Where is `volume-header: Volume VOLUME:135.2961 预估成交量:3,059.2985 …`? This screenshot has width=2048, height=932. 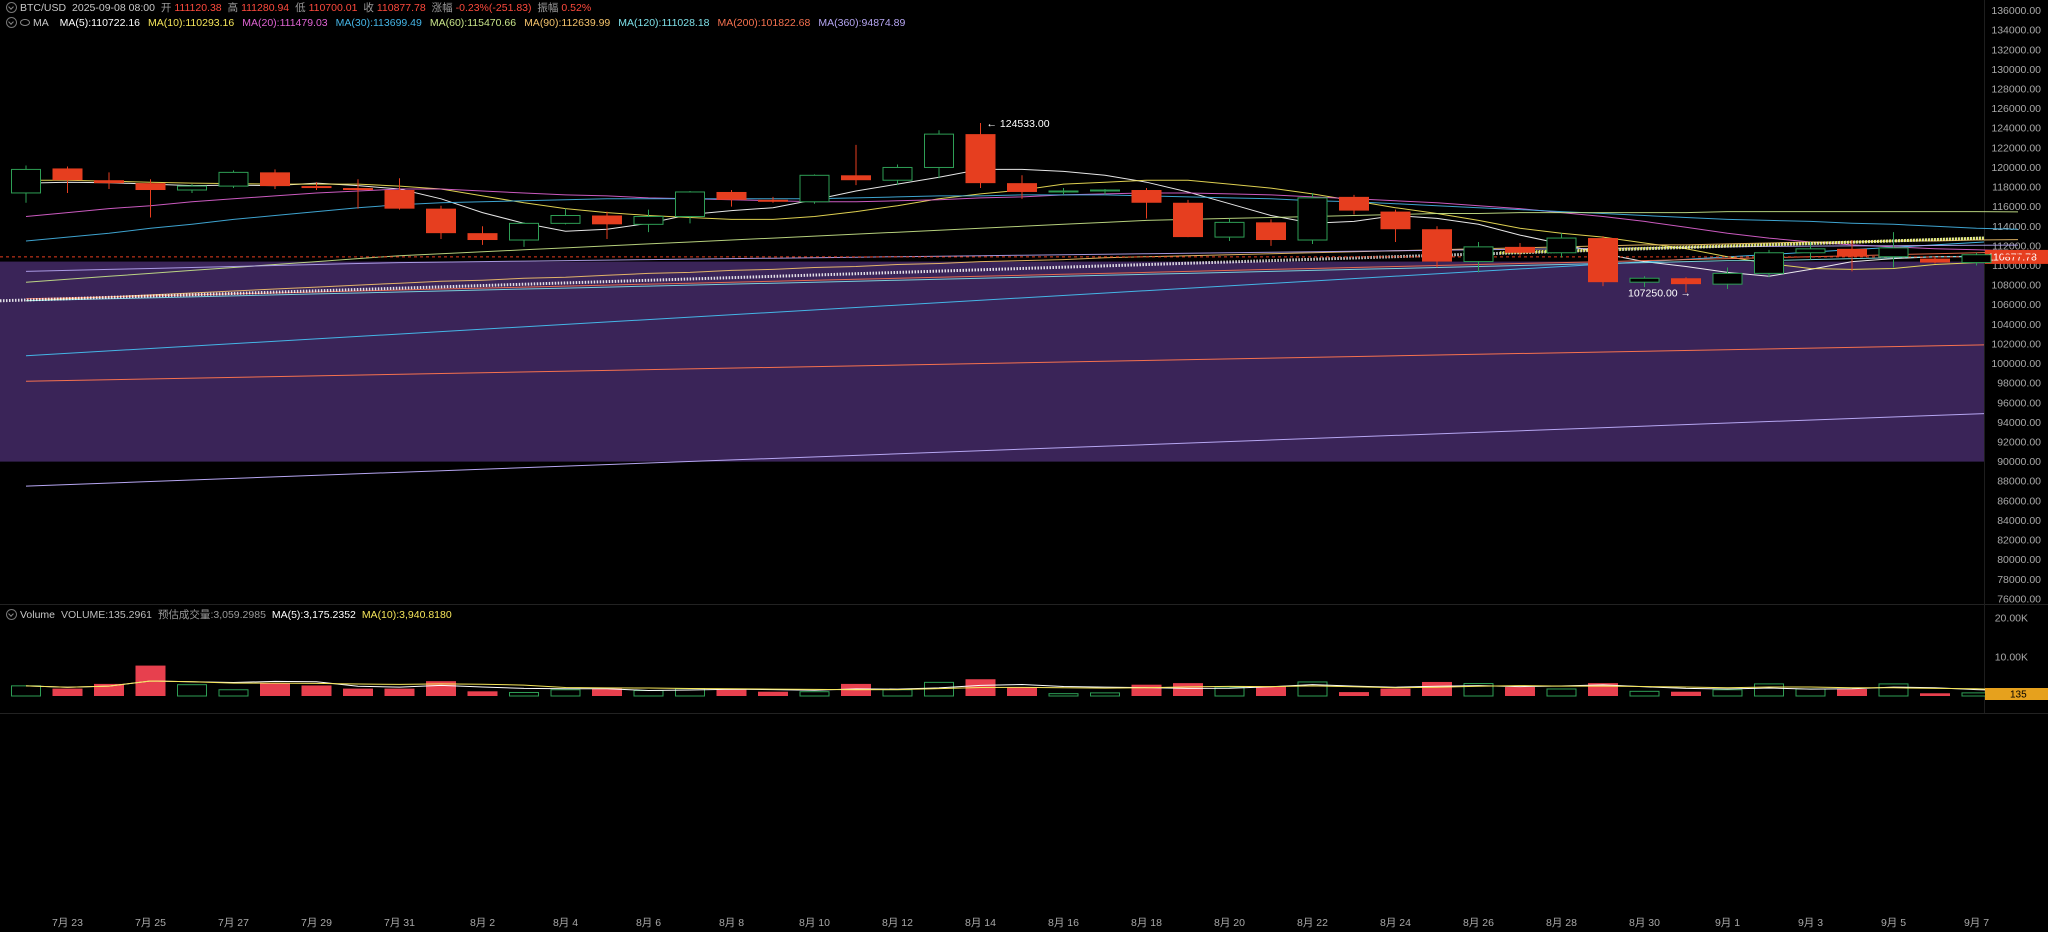 volume-header: Volume VOLUME:135.2961 预估成交量:3,059.2985 … is located at coordinates (227, 615).